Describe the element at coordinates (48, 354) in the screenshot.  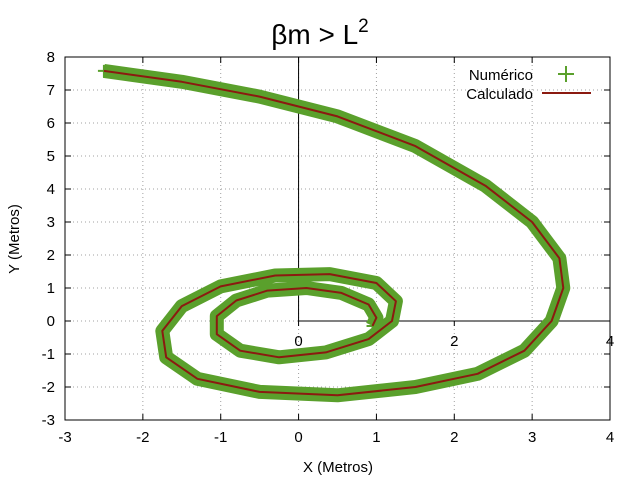
I see `y-tick-label: -1` at that location.